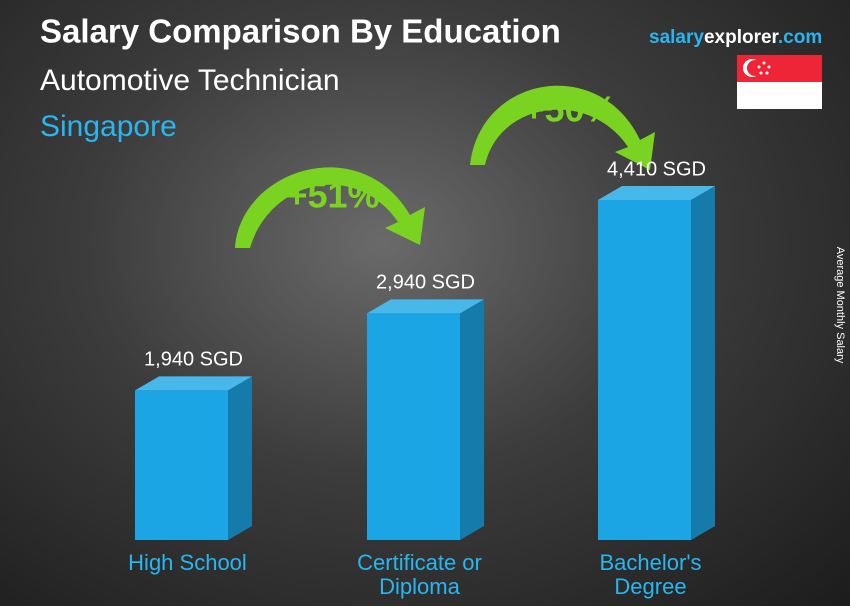 The height and width of the screenshot is (606, 850). I want to click on brand-part: explorer, so click(742, 37).